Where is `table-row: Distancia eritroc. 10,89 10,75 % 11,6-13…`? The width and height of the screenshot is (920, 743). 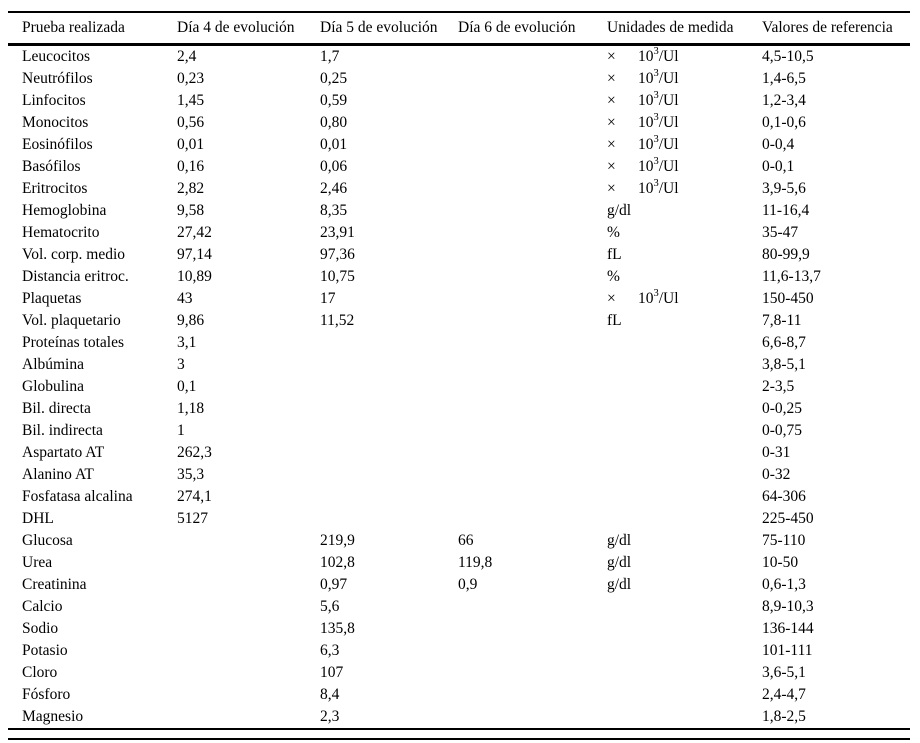 table-row: Distancia eritroc. 10,89 10,75 % 11,6-13… is located at coordinates (459, 277).